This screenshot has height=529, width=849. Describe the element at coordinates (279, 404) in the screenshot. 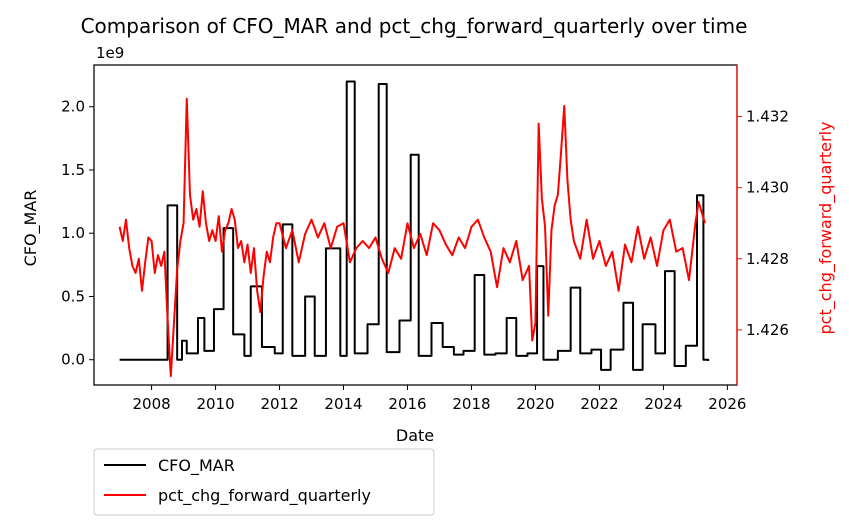

I see `x-tick-label: 2012` at that location.